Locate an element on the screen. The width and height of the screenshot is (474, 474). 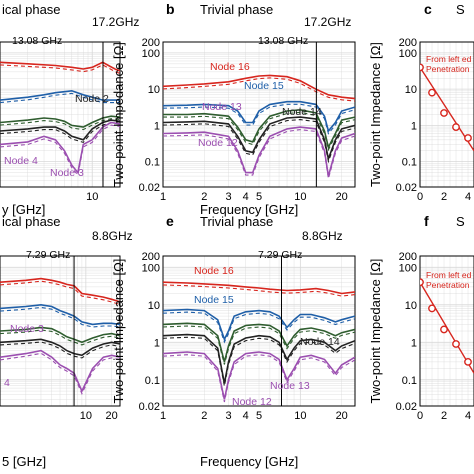
x-axis-label: 5 [GHz] is located at coordinates (24, 461).